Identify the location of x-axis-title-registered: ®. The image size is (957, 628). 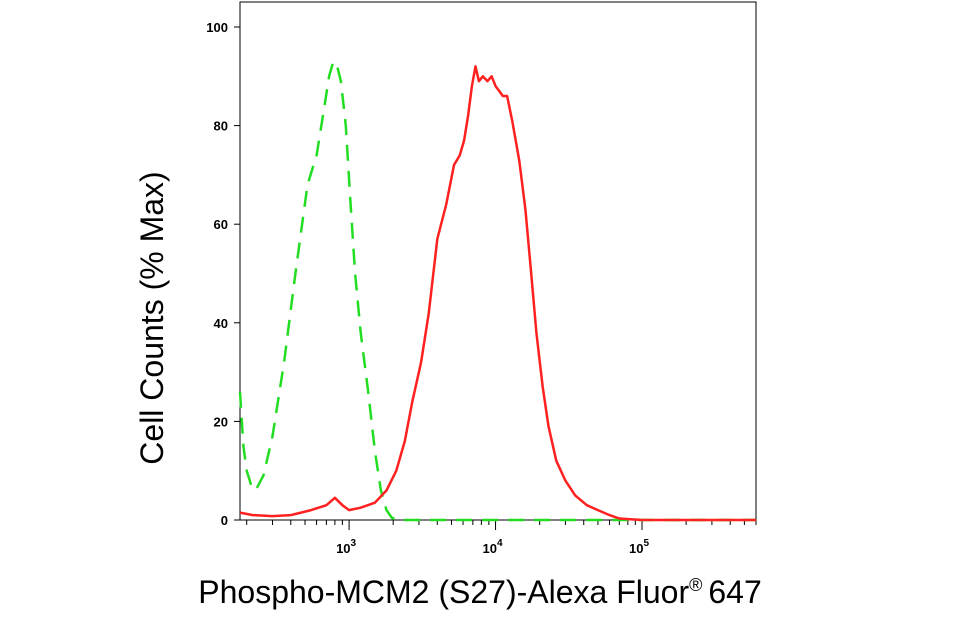
(695, 585).